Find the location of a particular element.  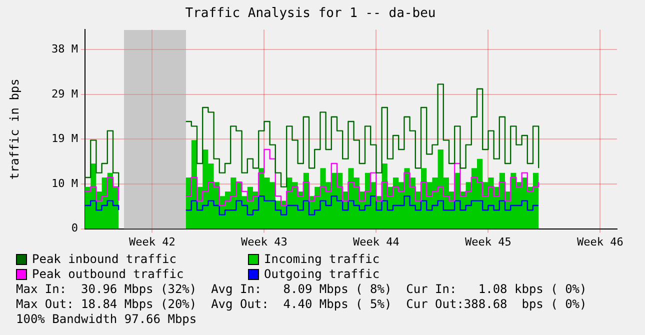

x-tick-label: Week 44 is located at coordinates (376, 241).